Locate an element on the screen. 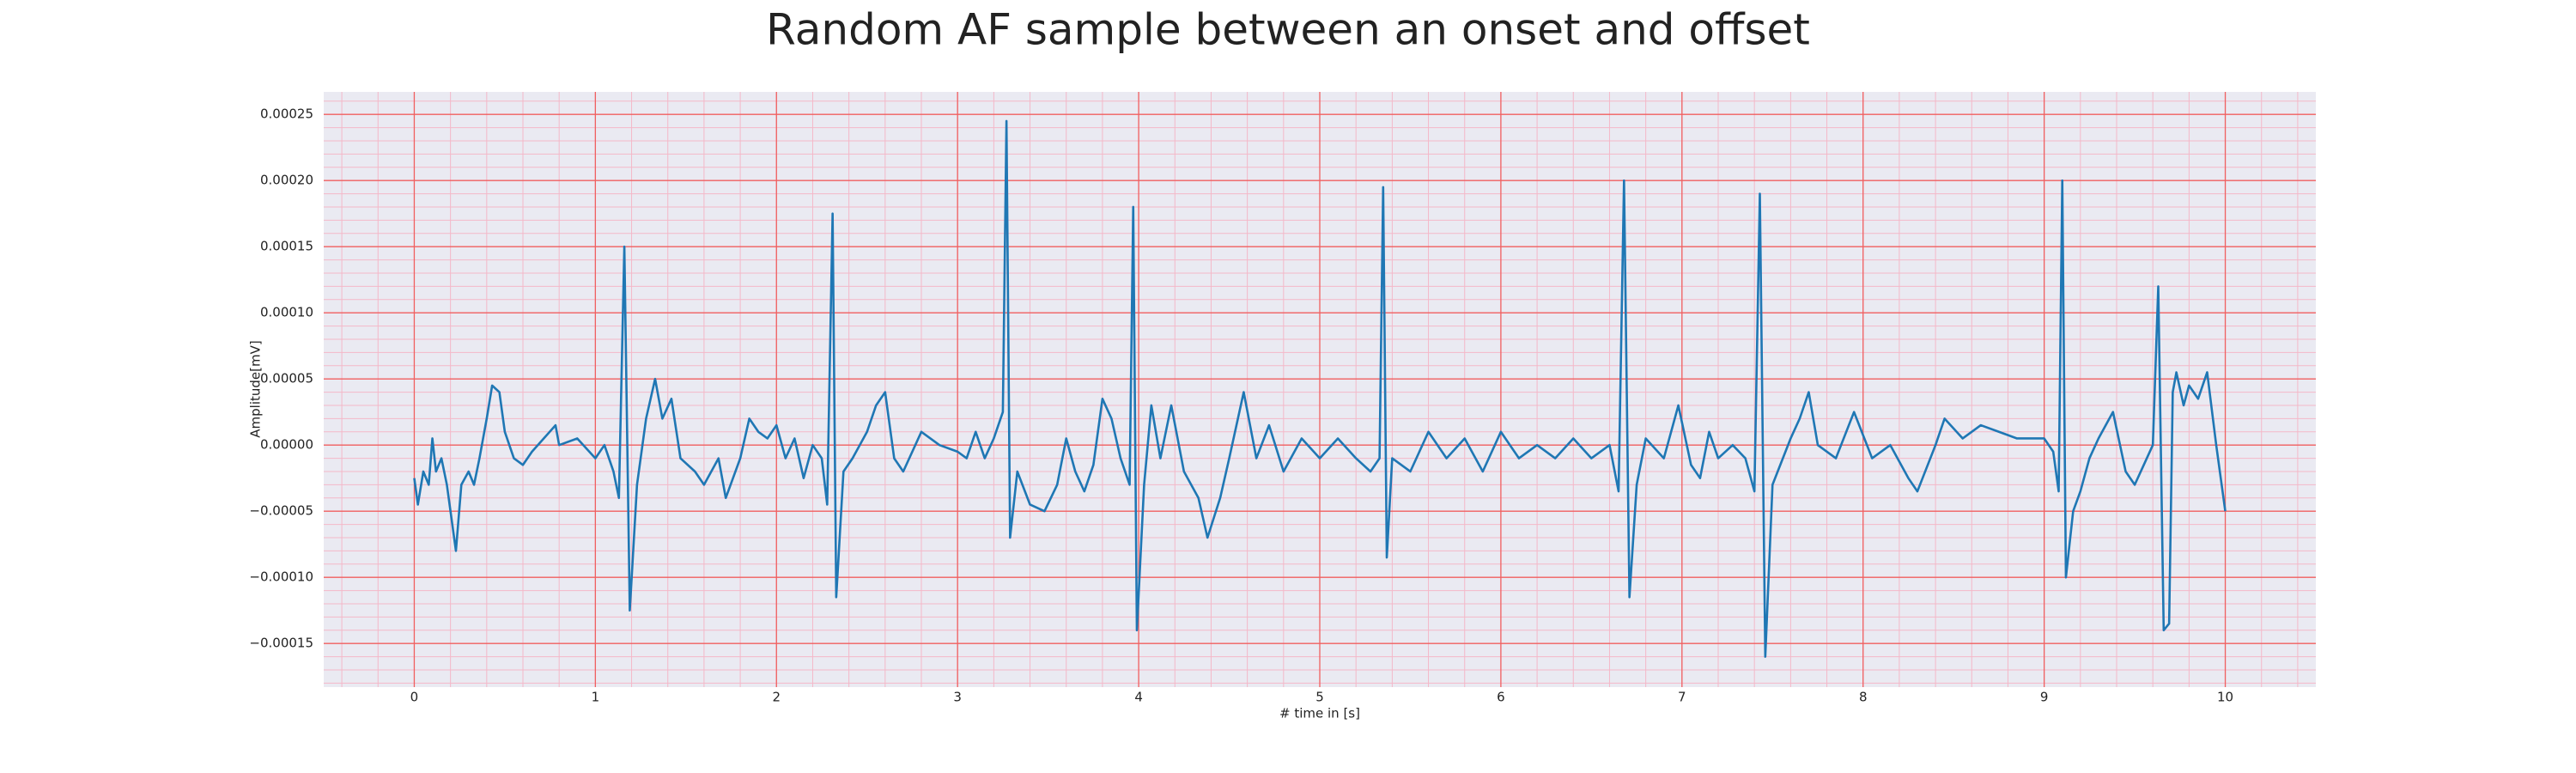  x-tick-label: 5 is located at coordinates (1319, 697).